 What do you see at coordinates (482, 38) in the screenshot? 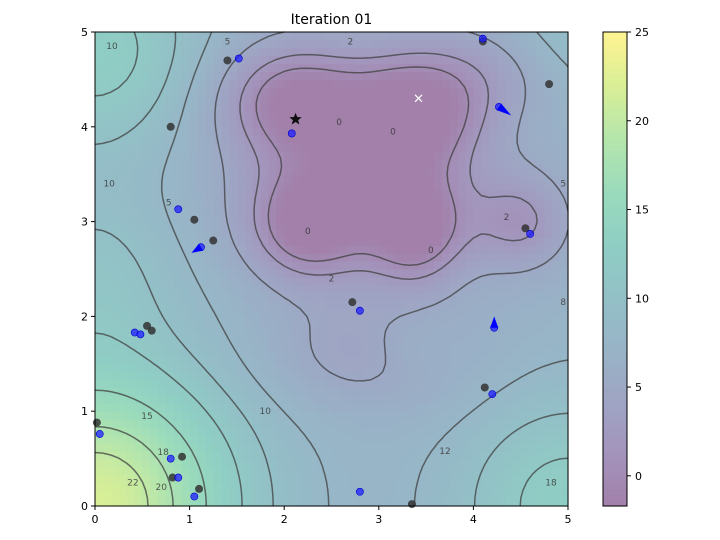
I see `point-blue` at bounding box center [482, 38].